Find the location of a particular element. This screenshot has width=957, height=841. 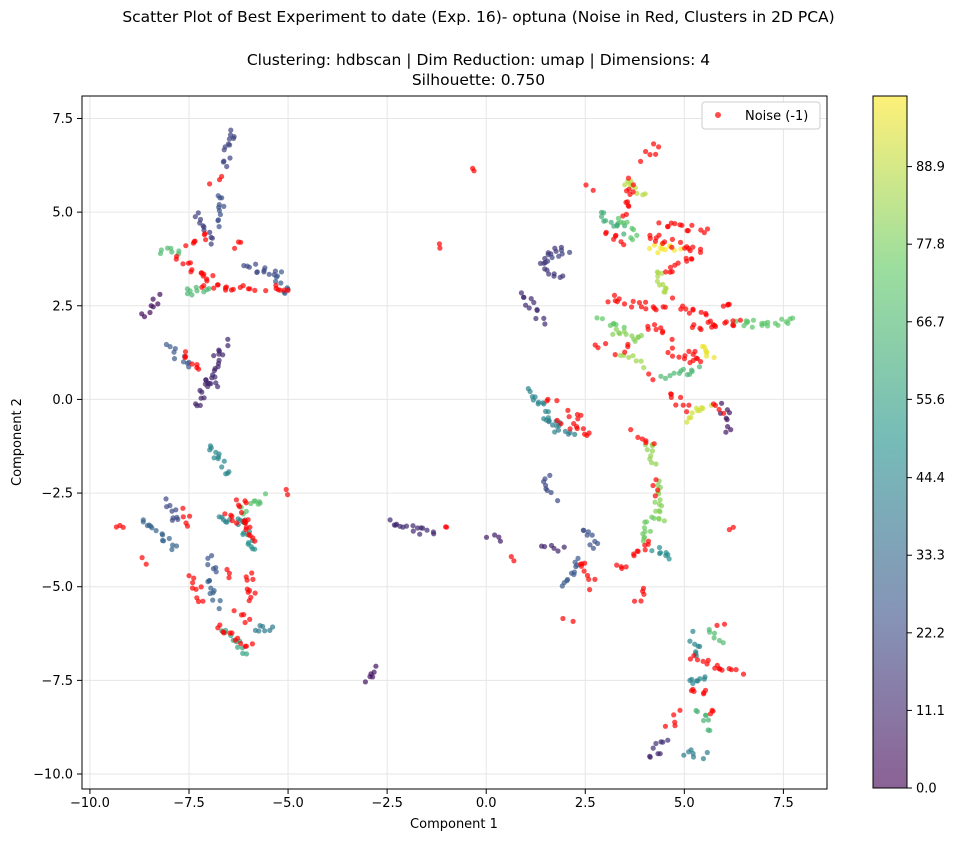

y-axis-label: Component 2 is located at coordinates (17, 442).